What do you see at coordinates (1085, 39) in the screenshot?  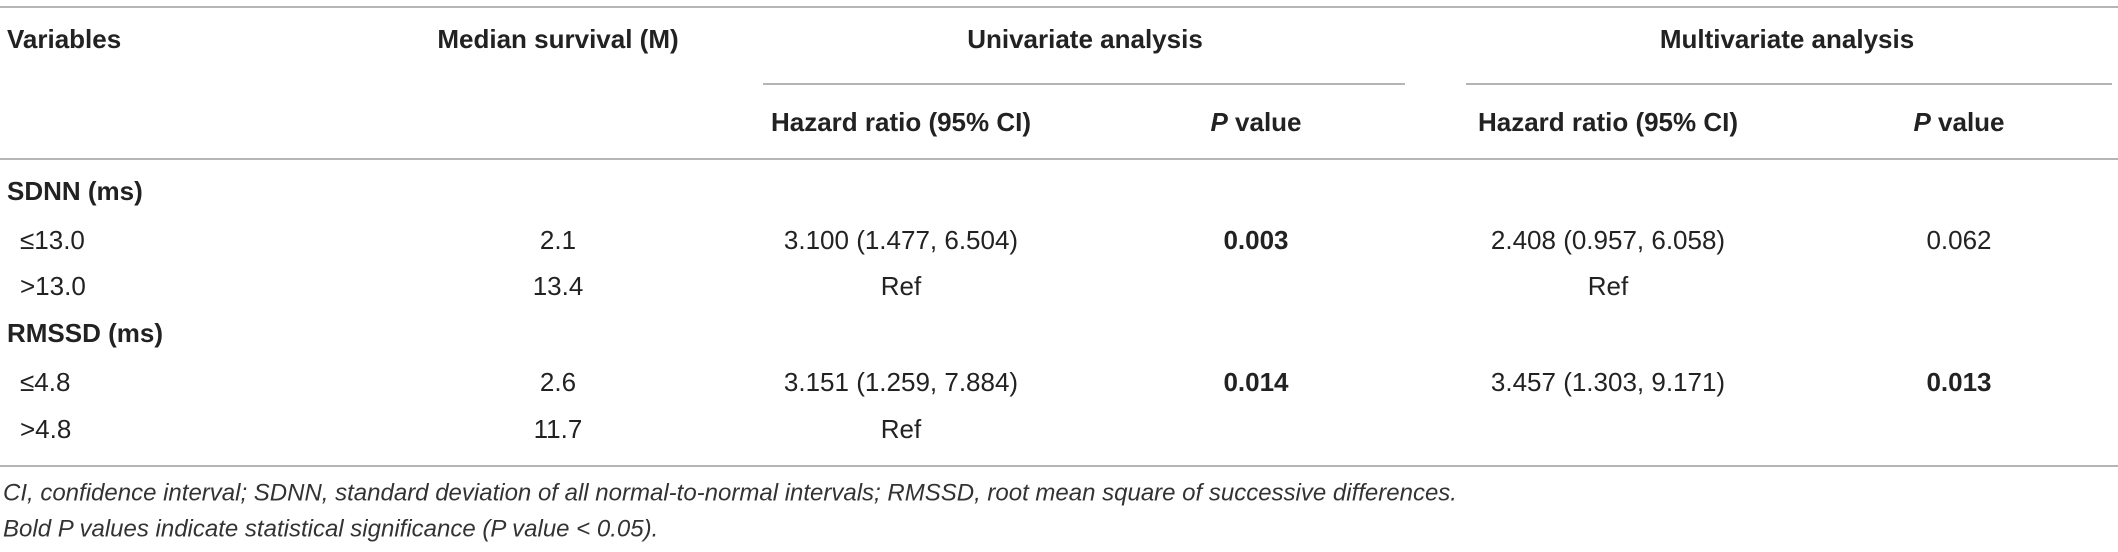 I see `header-cell: Univariate analysis` at bounding box center [1085, 39].